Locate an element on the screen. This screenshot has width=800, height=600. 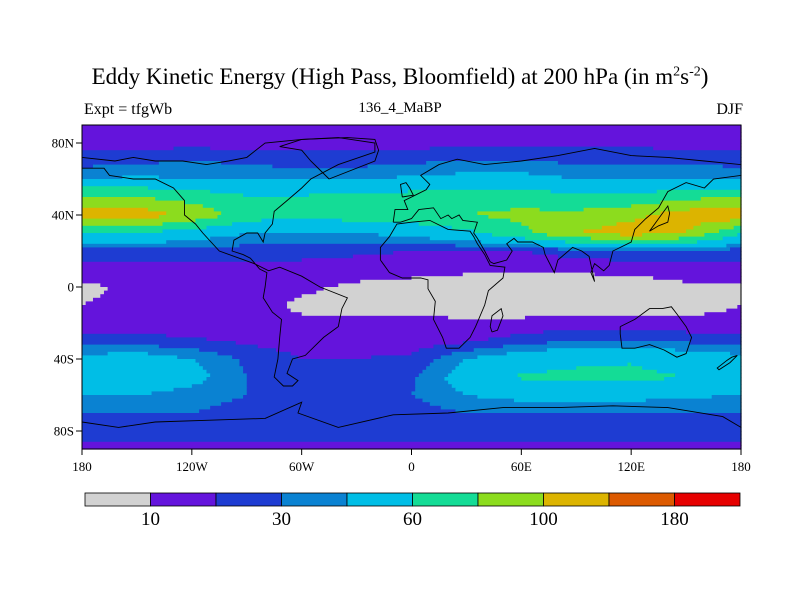
y-tick-label: 80S is located at coordinates (64, 431).